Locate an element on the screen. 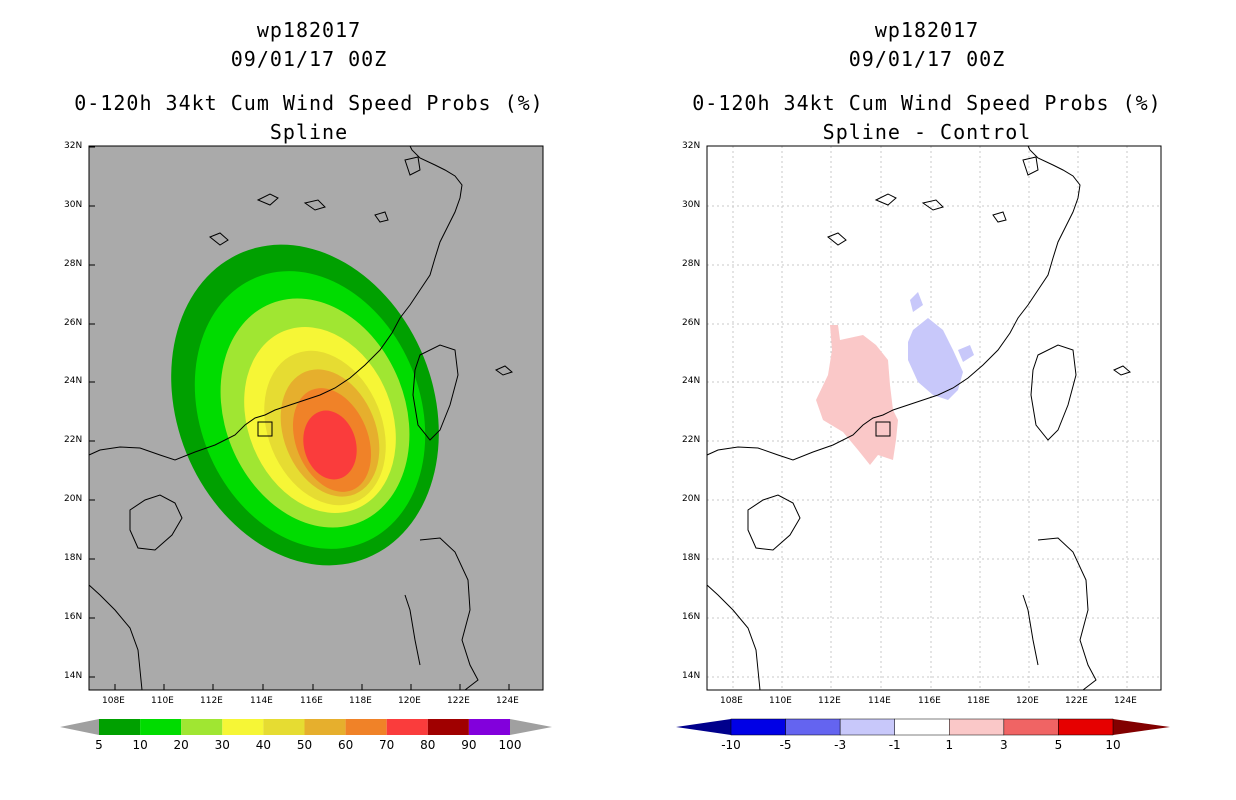 This screenshot has width=1236, height=800. colorbar-label: 100 is located at coordinates (510, 745).